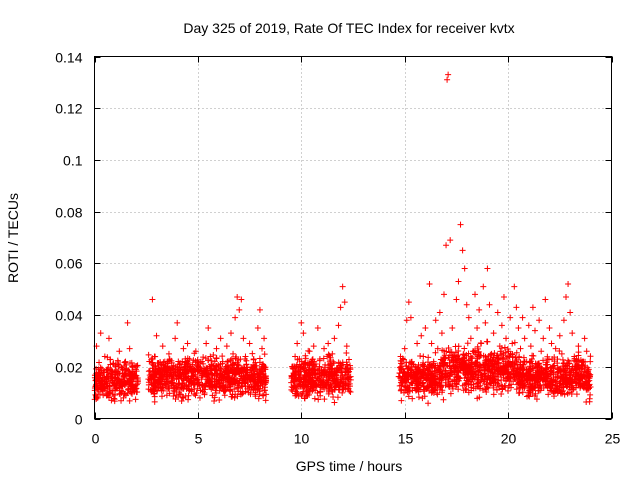  Describe the element at coordinates (613, 439) in the screenshot. I see `x-tick-label: 25` at that location.